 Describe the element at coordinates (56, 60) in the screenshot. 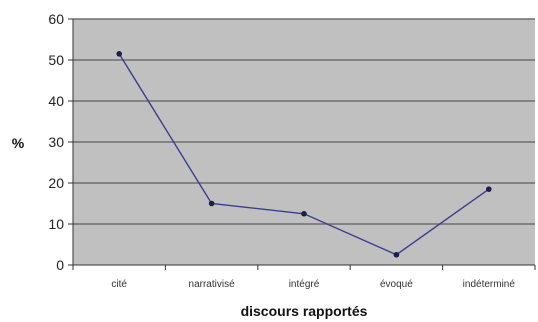

I see `y-tick-label: 50` at that location.